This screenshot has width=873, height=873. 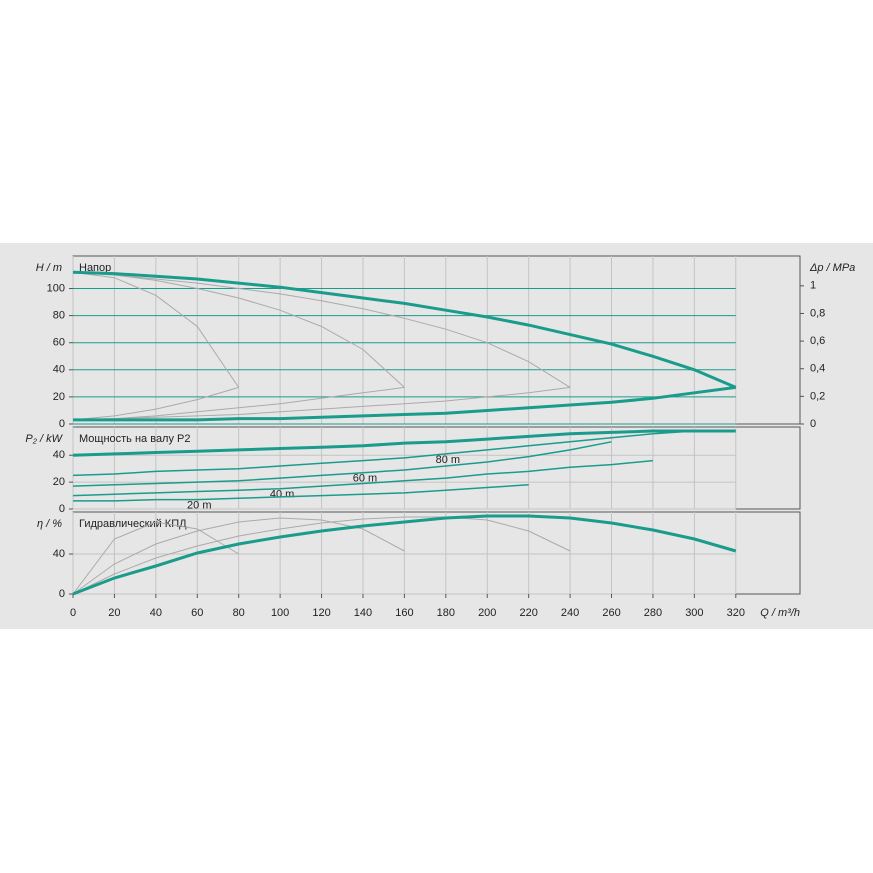 I want to click on series-label: 40 m, so click(x=282, y=495).